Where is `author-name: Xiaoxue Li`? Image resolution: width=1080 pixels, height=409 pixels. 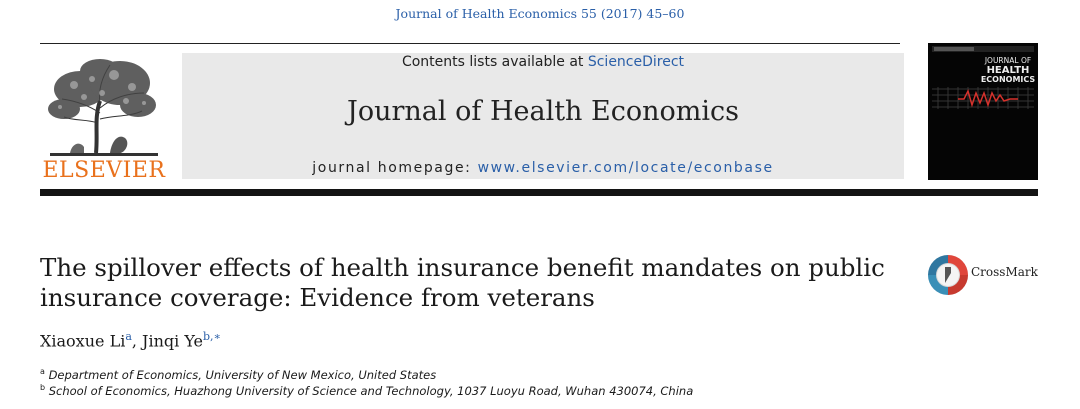 author-name: Xiaoxue Li is located at coordinates (83, 341).